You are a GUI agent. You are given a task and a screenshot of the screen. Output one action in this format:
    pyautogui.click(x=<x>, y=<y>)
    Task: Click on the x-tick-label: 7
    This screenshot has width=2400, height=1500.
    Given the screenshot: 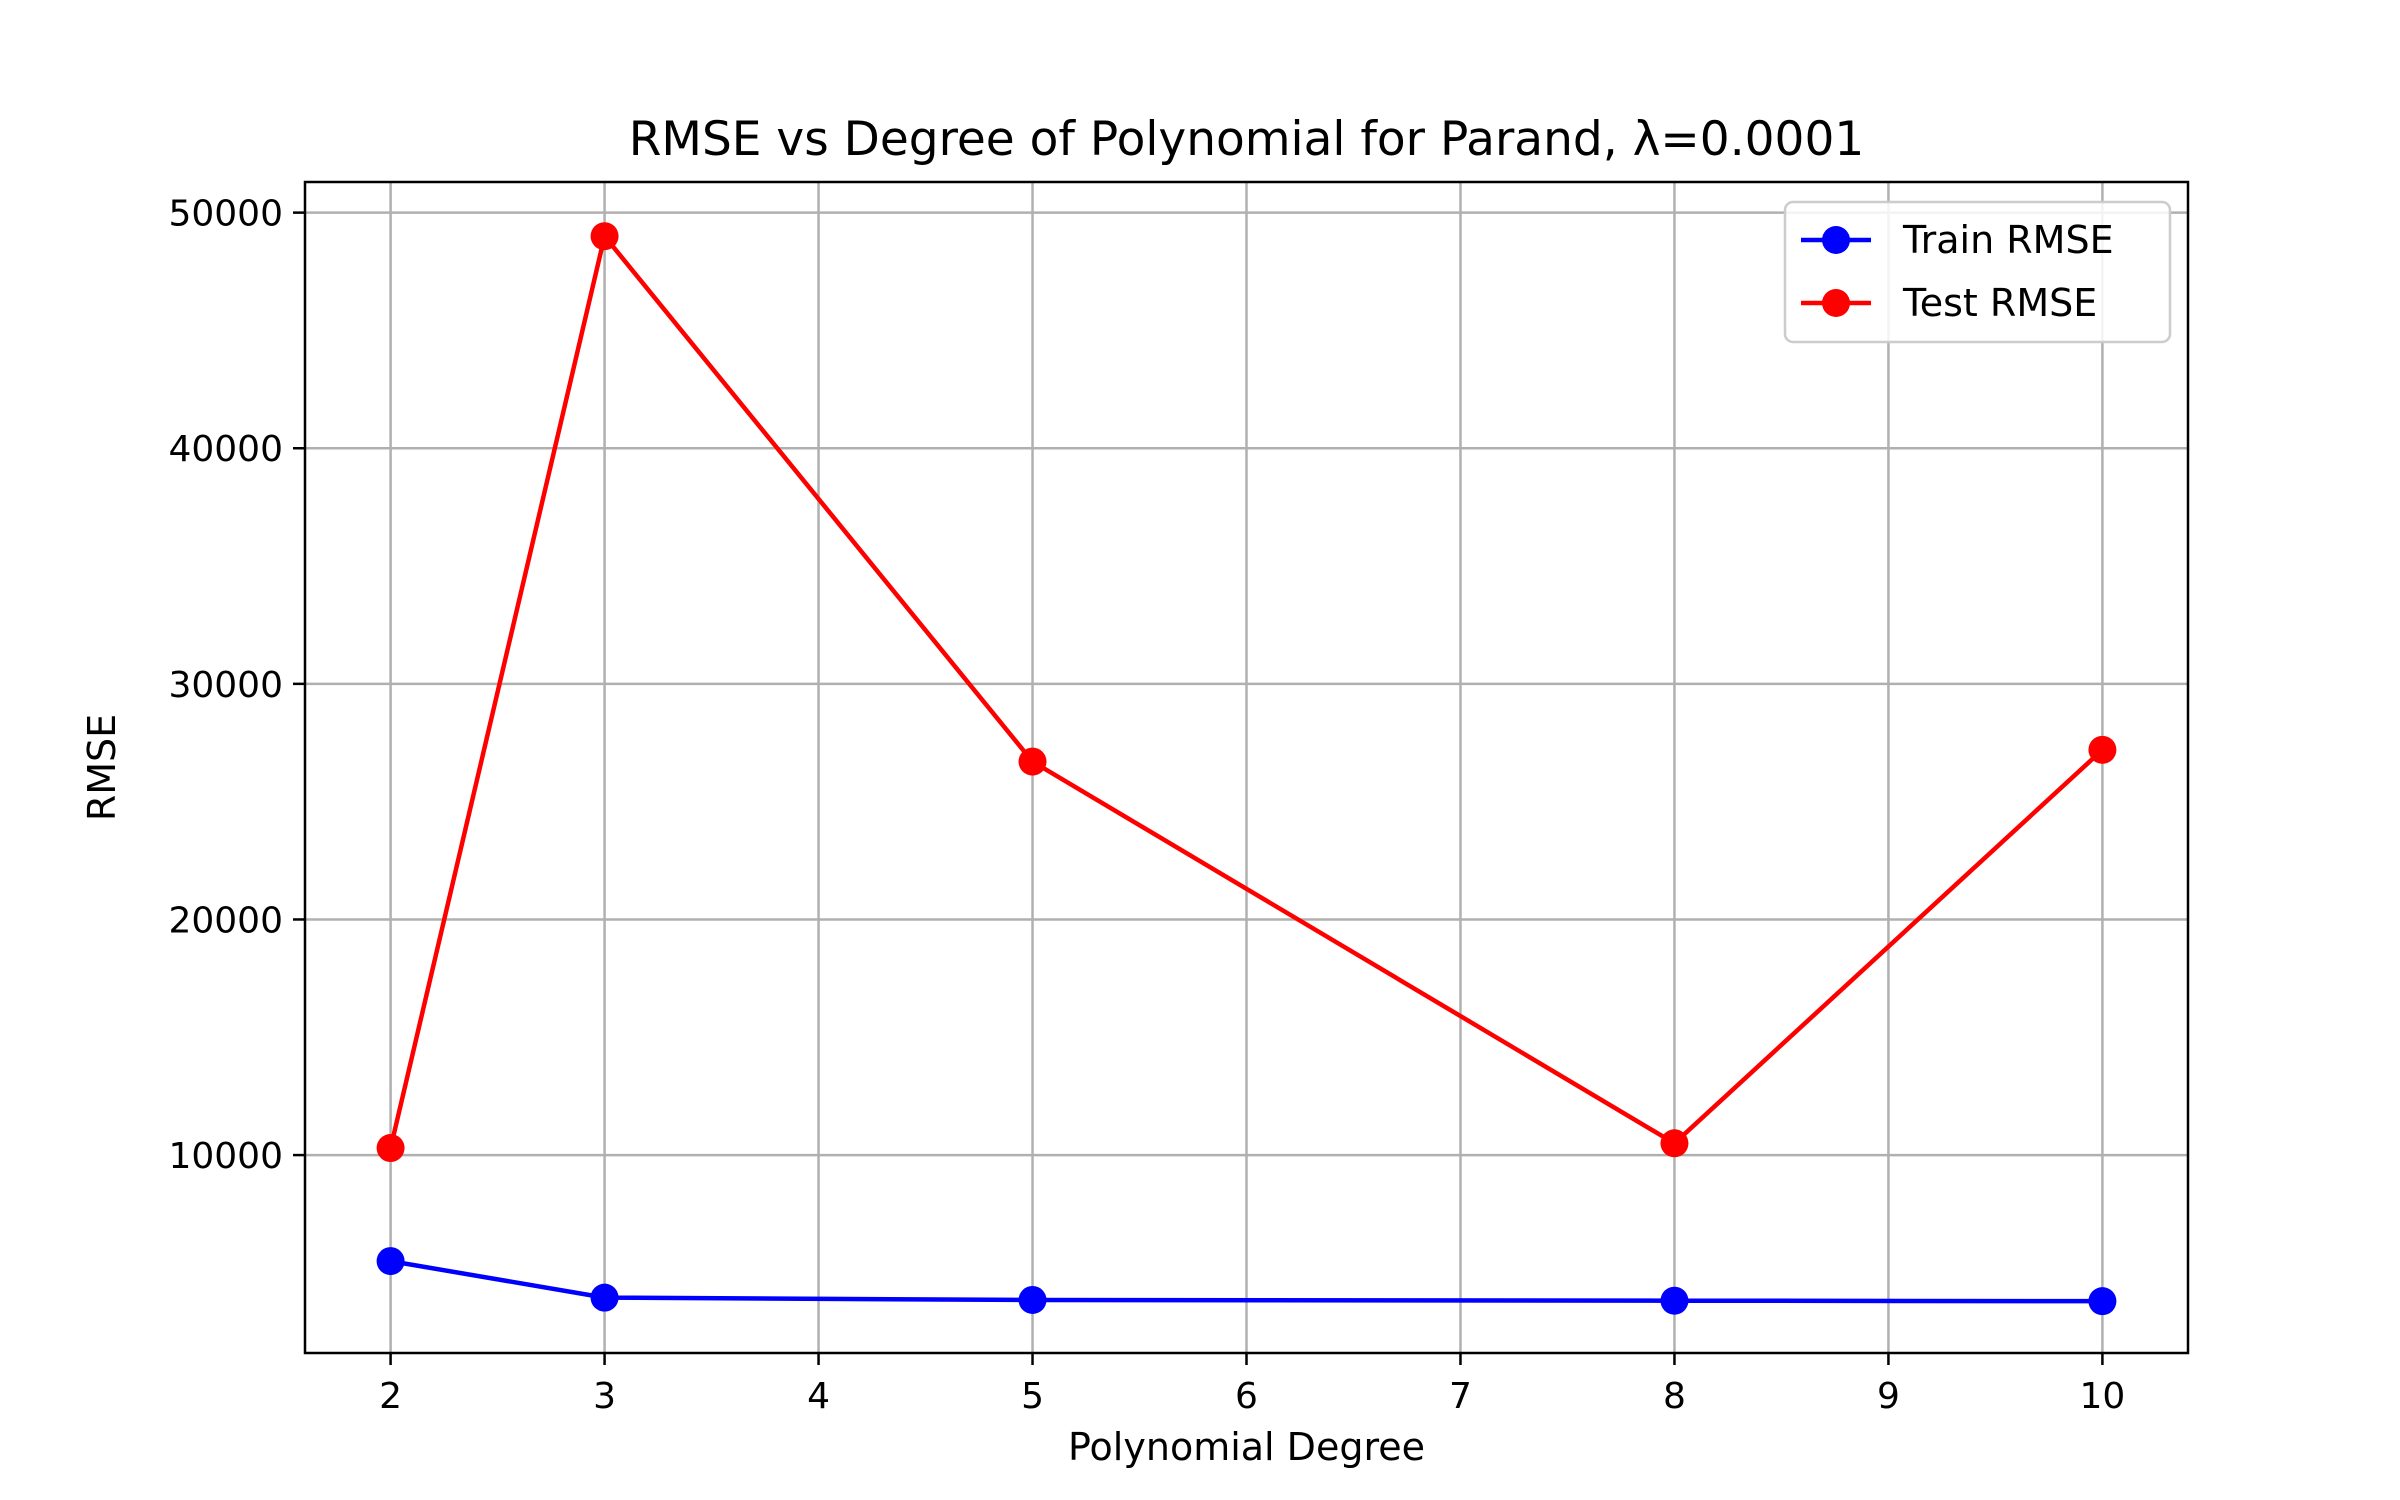 What is the action you would take?
    pyautogui.click(x=1460, y=1396)
    